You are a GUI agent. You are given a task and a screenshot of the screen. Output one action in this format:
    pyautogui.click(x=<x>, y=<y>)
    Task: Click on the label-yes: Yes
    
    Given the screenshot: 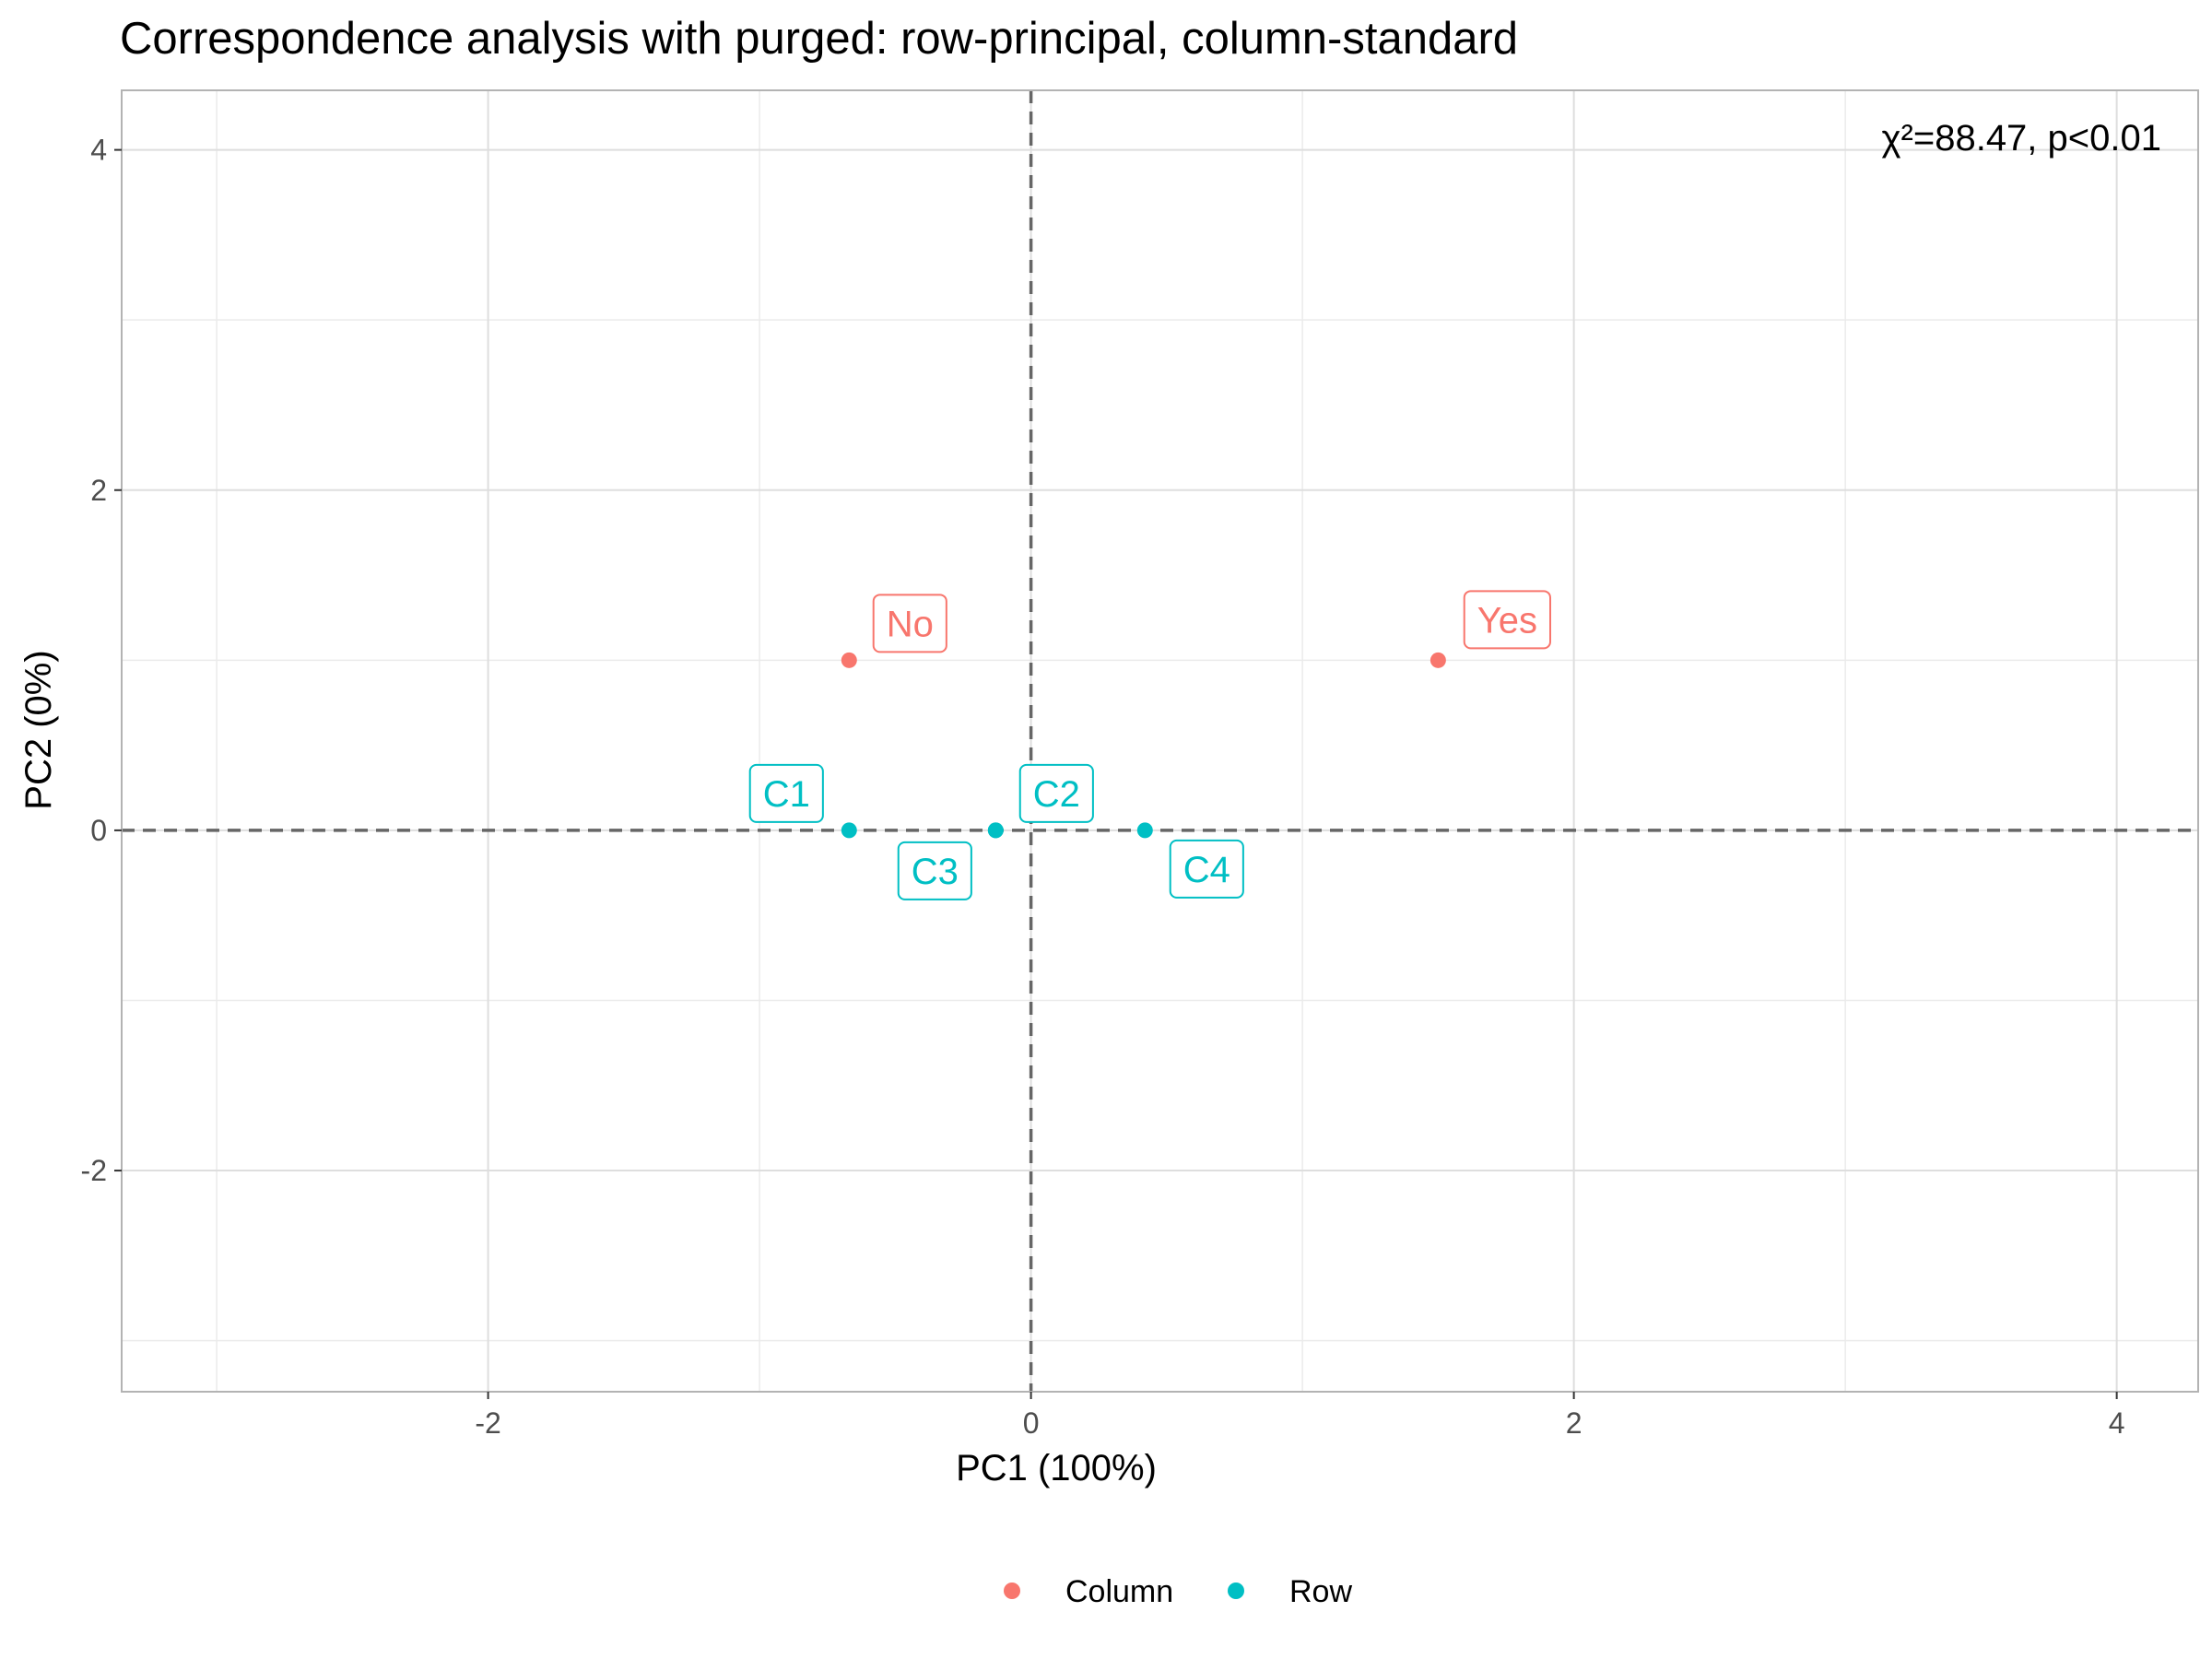 What is the action you would take?
    pyautogui.click(x=1507, y=620)
    